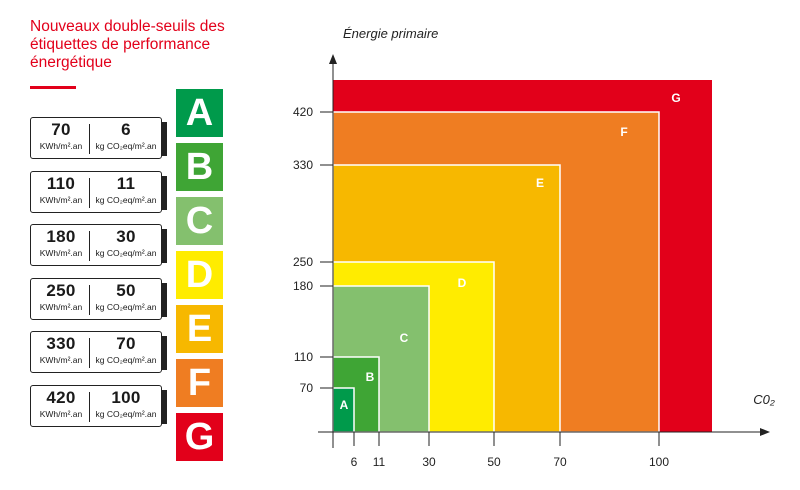 Image resolution: width=800 pixels, height=490 pixels. Describe the element at coordinates (199, 113) in the screenshot. I see `class-tile-a: A` at that location.